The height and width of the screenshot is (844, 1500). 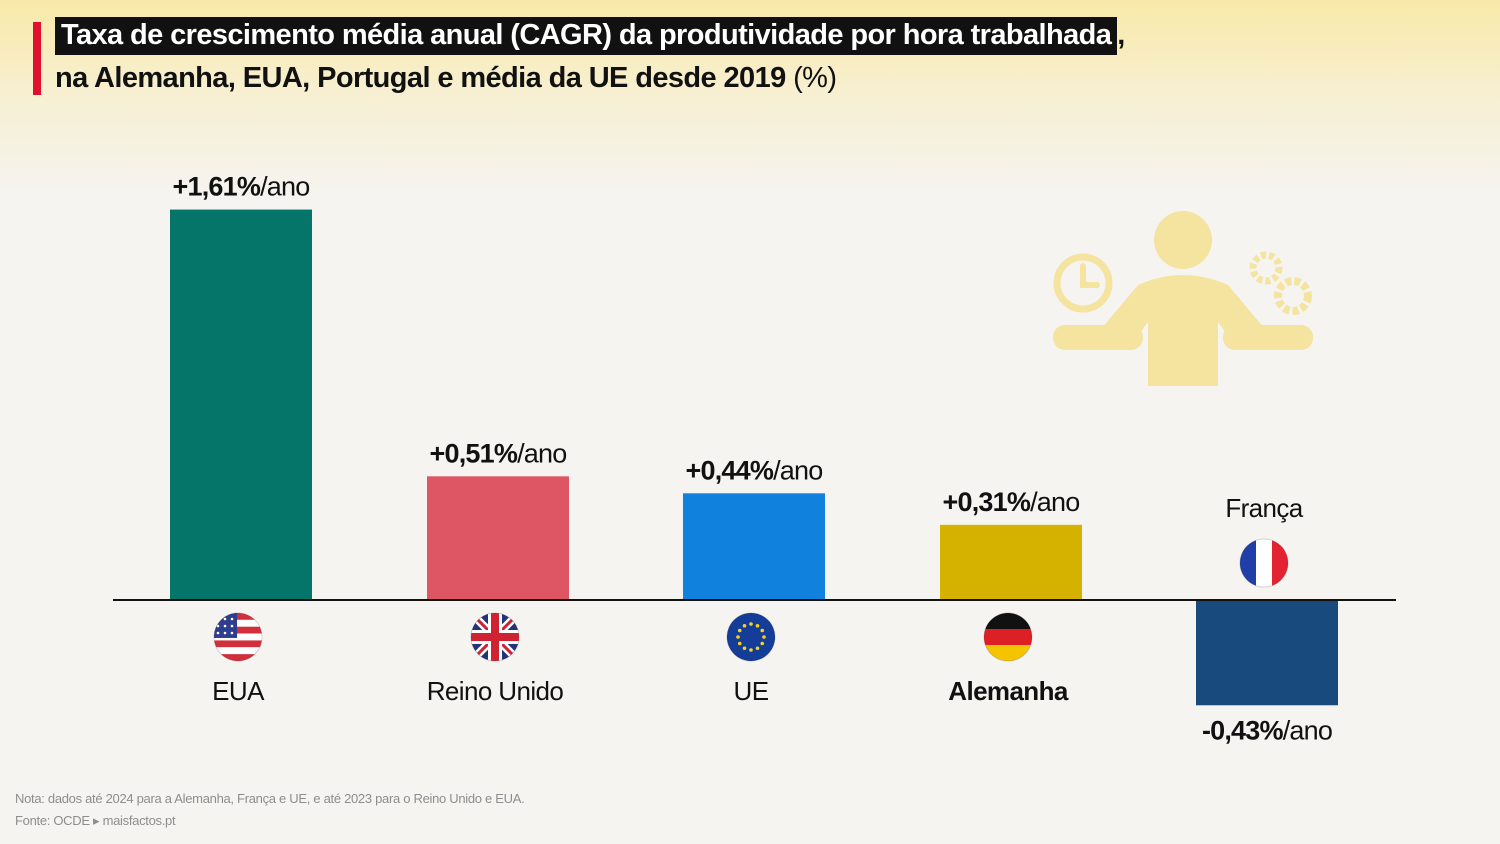 I want to click on value-label-ue: +0,44%/ano, so click(x=754, y=470).